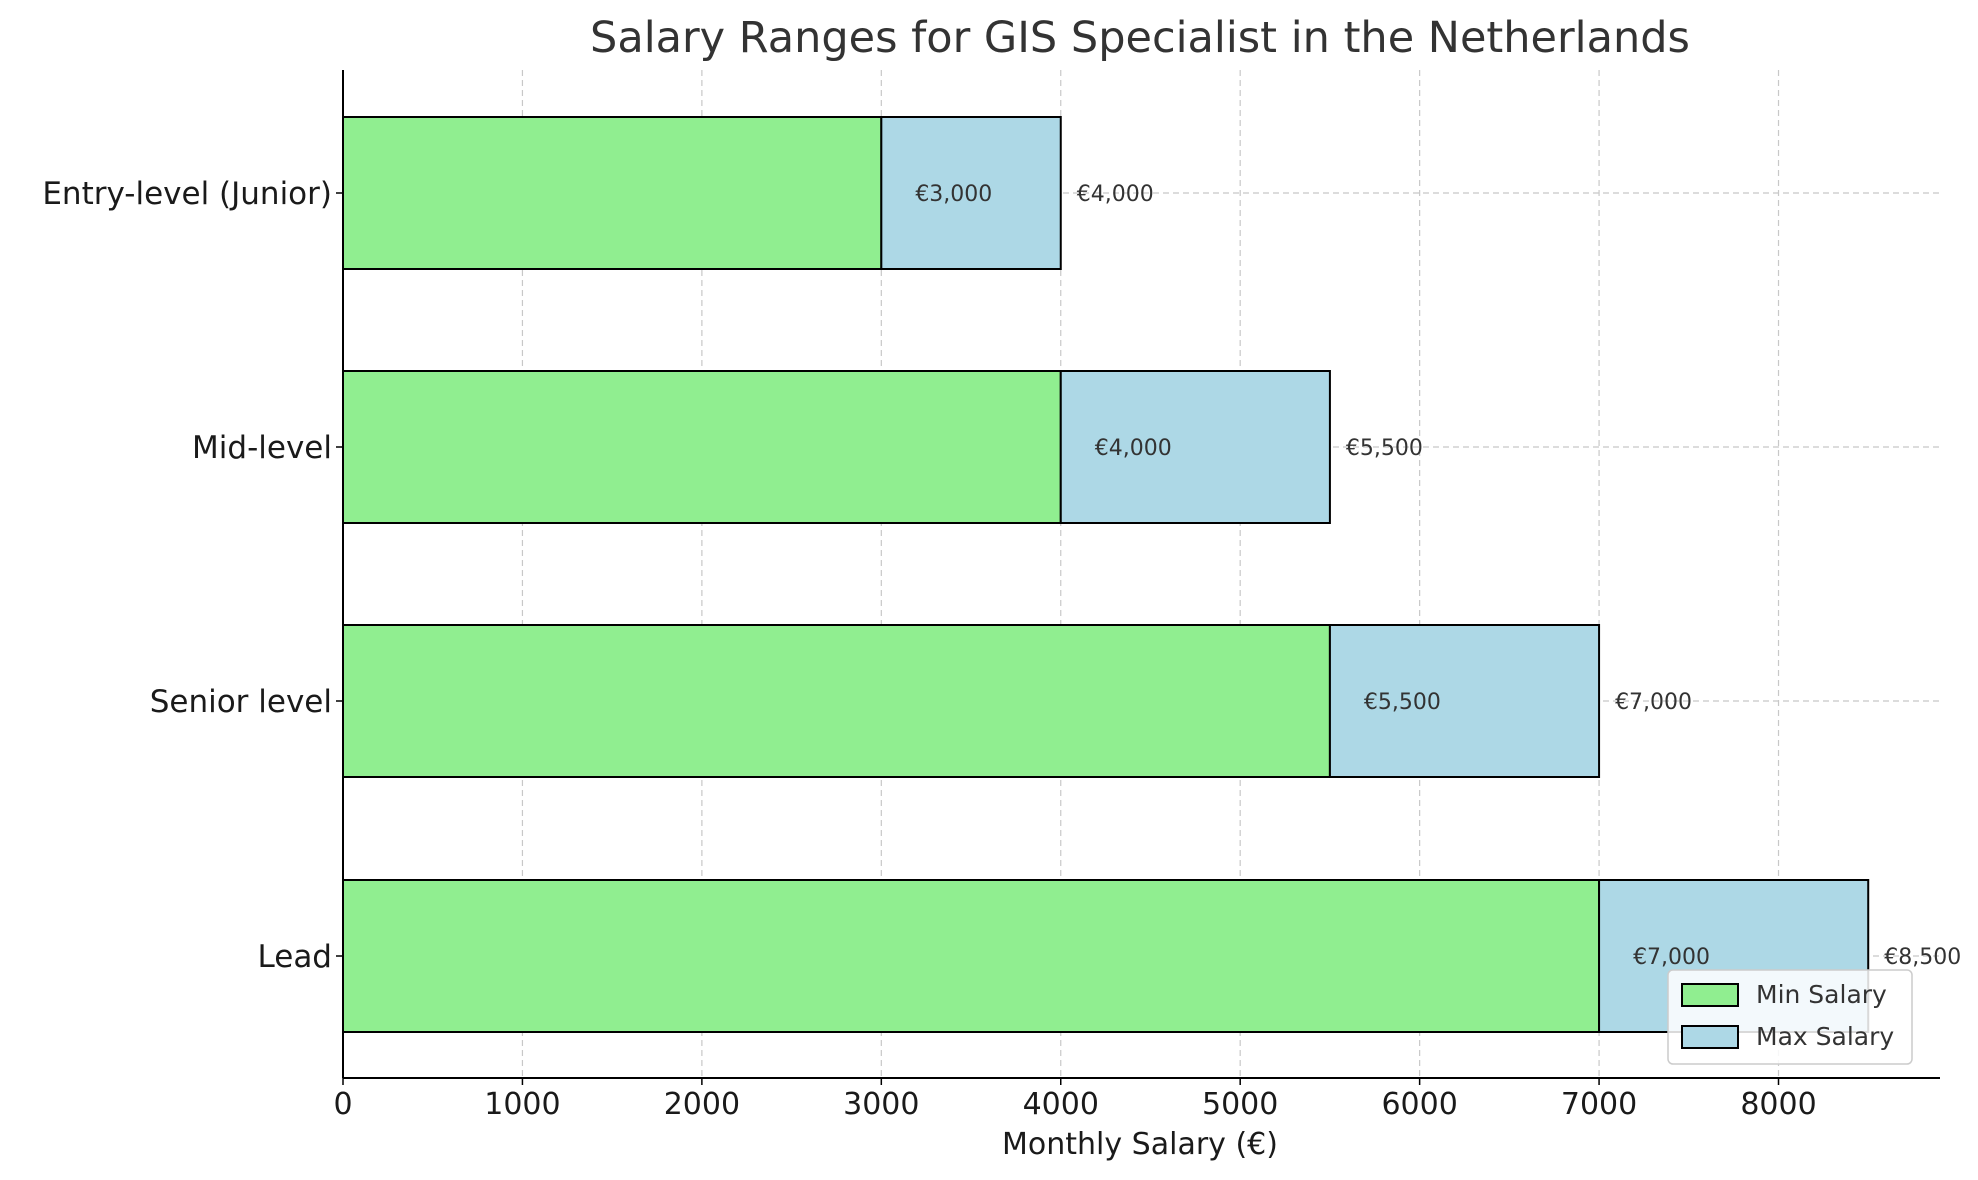 The height and width of the screenshot is (1180, 1978). What do you see at coordinates (1115, 194) in the screenshot?
I see `data-label-max: €4,000` at bounding box center [1115, 194].